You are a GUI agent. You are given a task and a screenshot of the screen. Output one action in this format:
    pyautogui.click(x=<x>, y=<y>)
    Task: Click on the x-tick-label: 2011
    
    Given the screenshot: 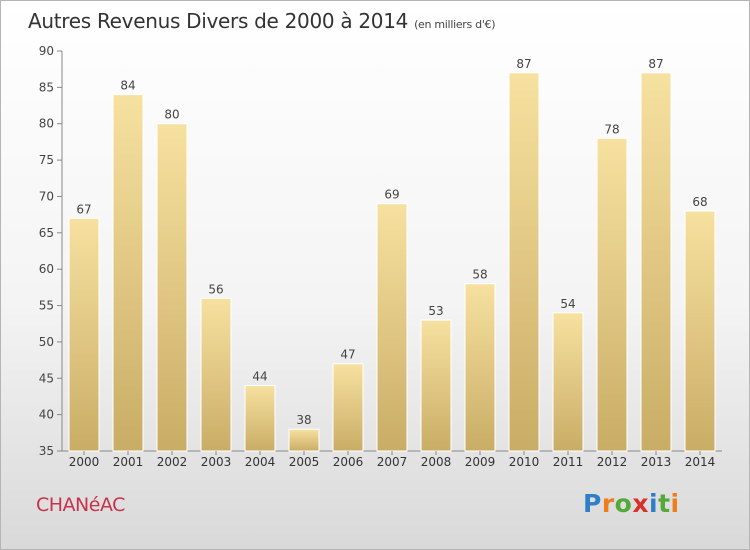 What is the action you would take?
    pyautogui.click(x=568, y=462)
    